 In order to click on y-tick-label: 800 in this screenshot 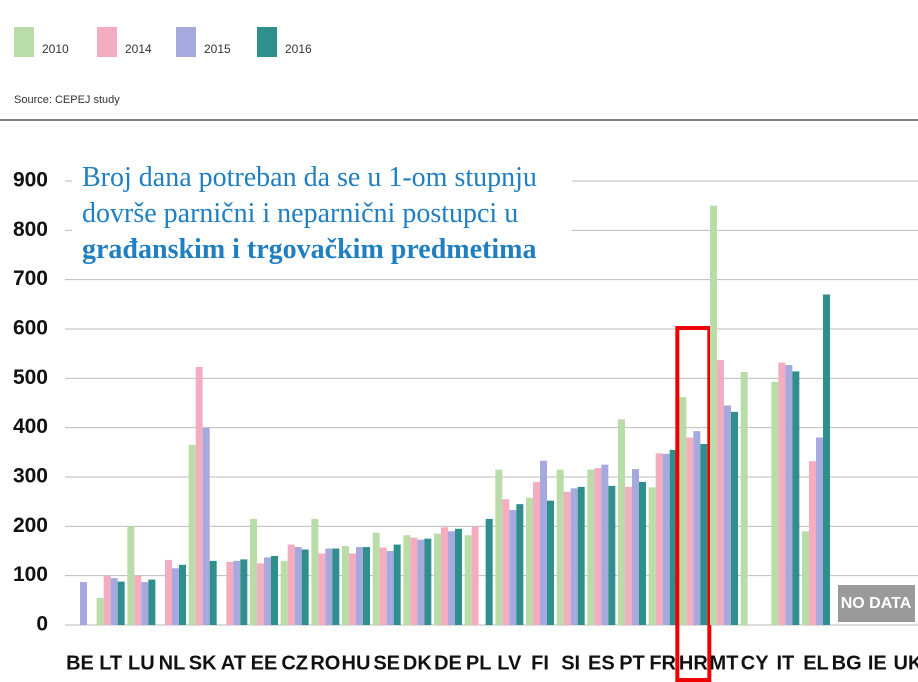, I will do `click(30, 229)`.